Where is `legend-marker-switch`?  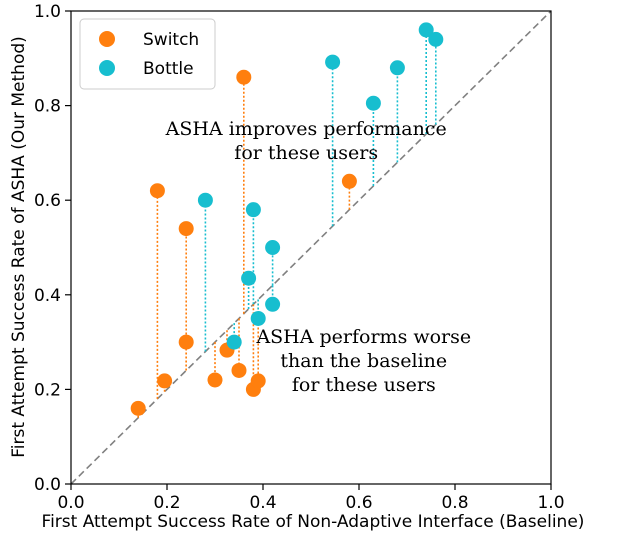 legend-marker-switch is located at coordinates (107, 39).